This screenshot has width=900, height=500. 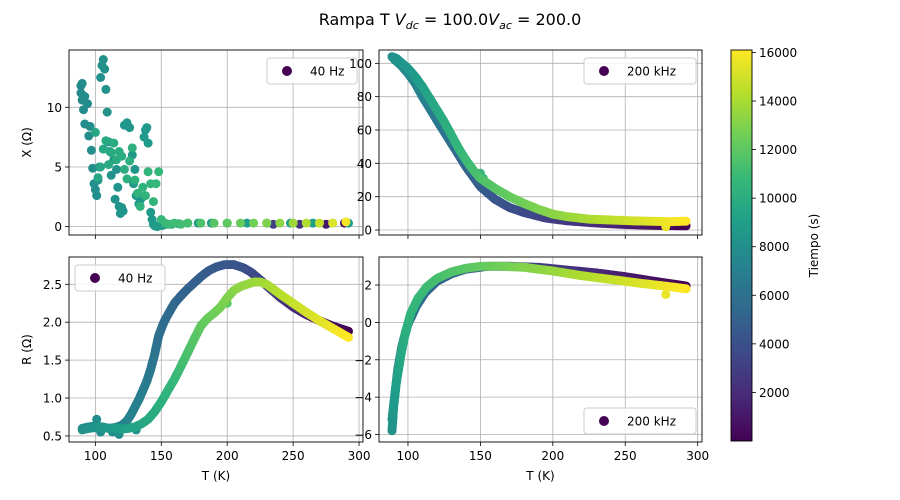 I want to click on colorbar-tick-label: 4000, so click(x=774, y=344).